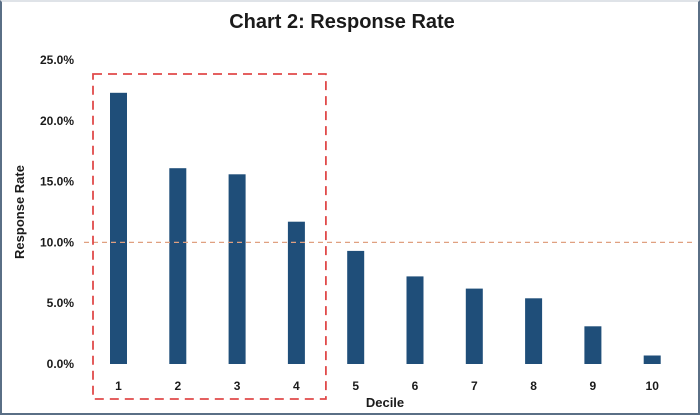 Image resolution: width=700 pixels, height=417 pixels. Describe the element at coordinates (61, 364) in the screenshot. I see `y-tick-label: 0.0%` at that location.